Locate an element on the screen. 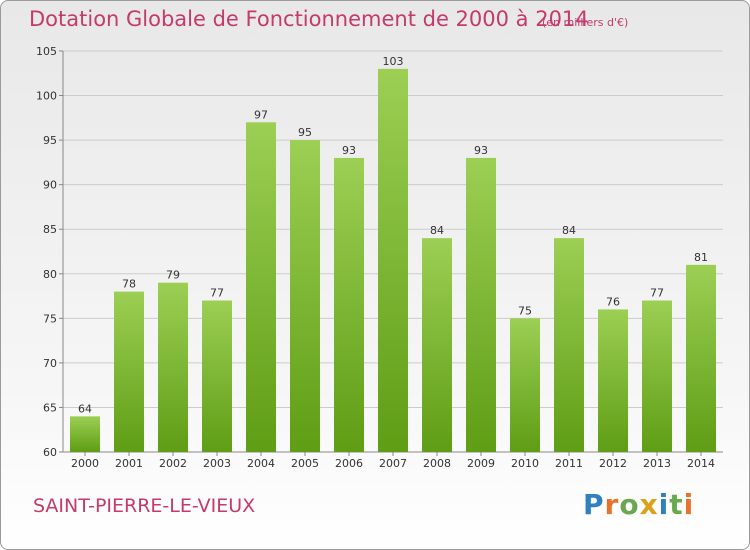 The height and width of the screenshot is (550, 750). x-tick-label: 2008 is located at coordinates (437, 463).